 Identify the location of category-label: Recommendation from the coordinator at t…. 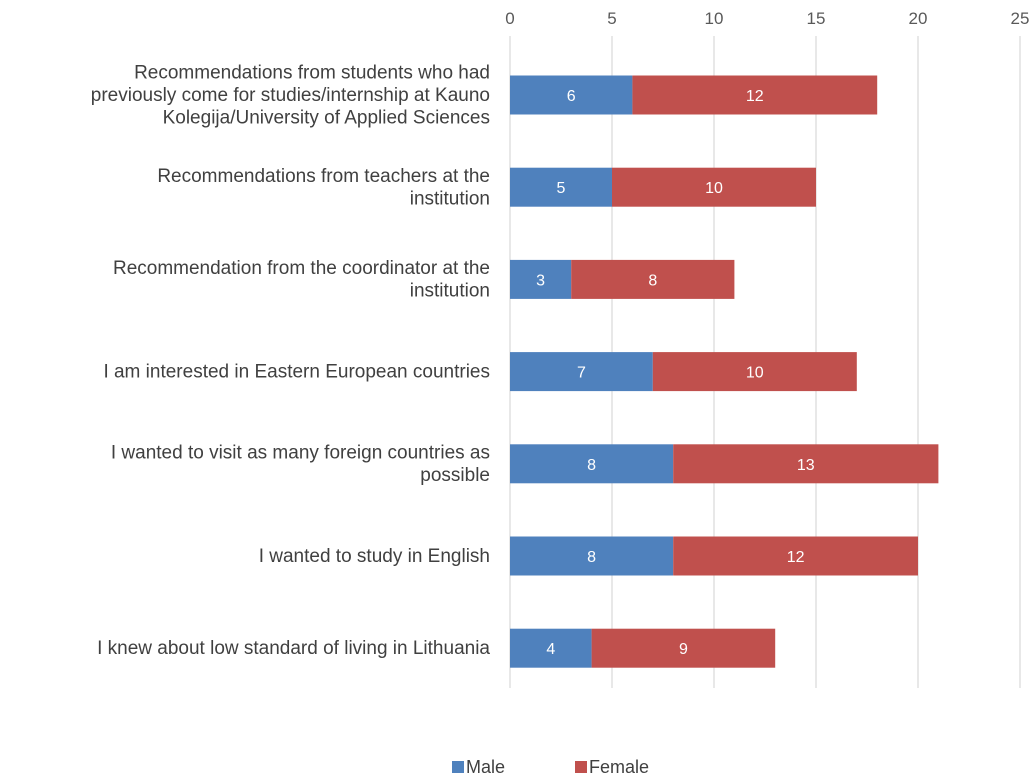
(301, 268).